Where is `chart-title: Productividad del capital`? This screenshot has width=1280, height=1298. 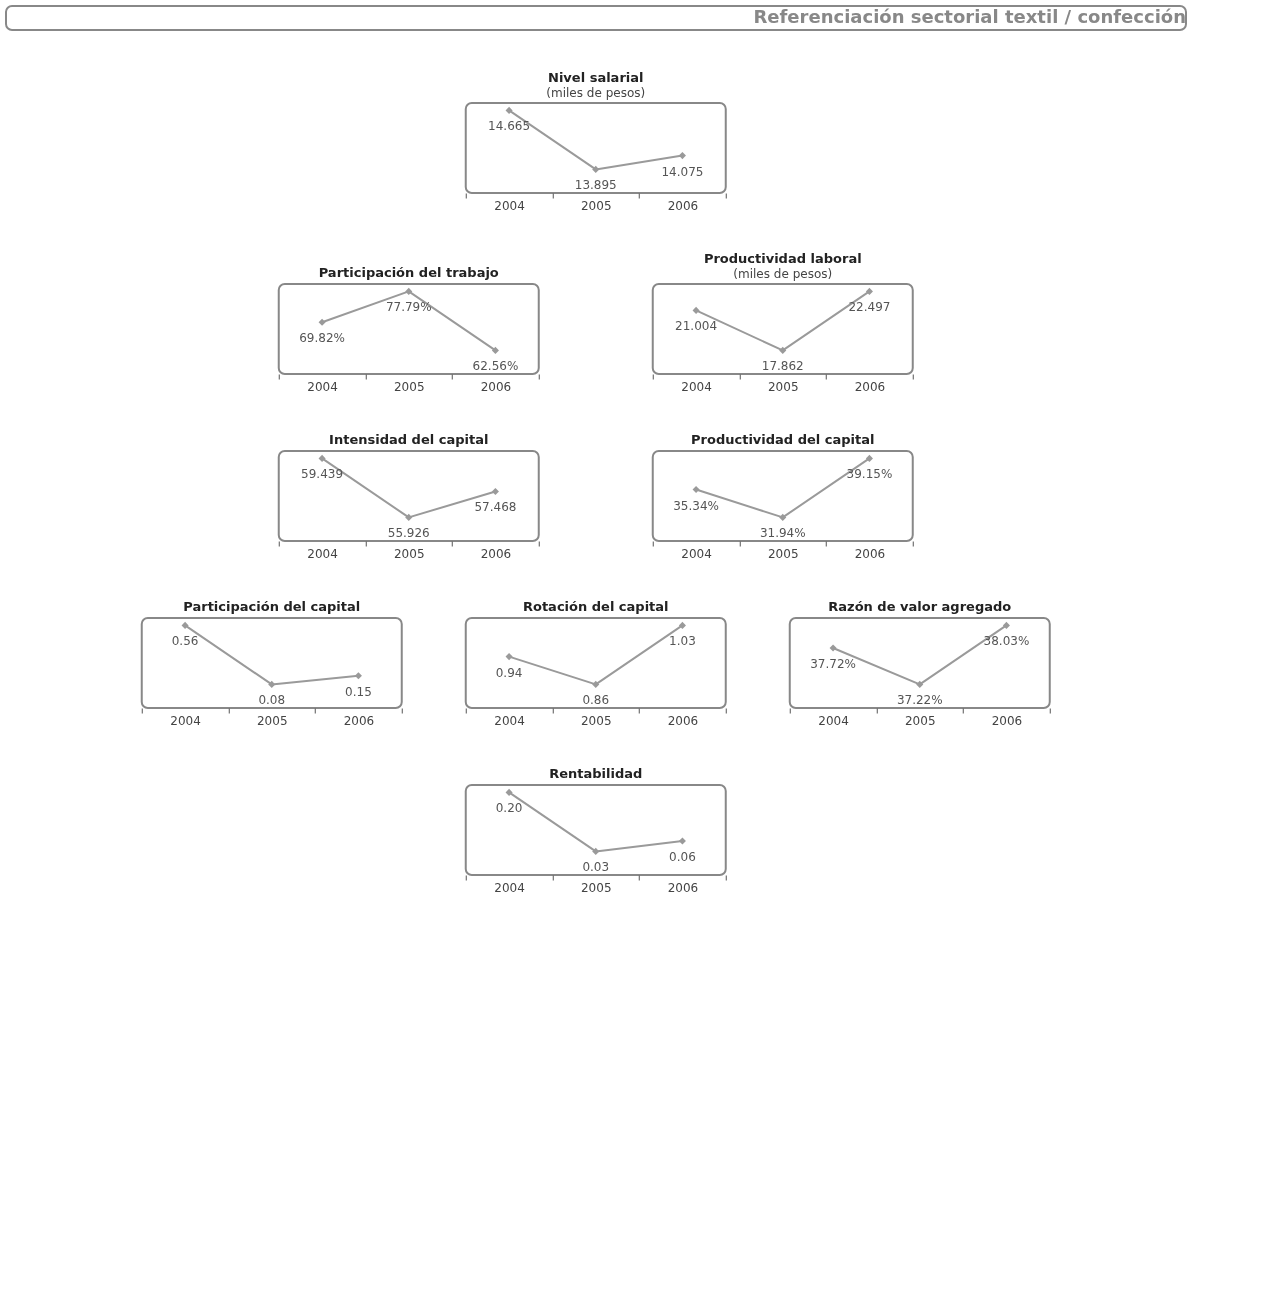 chart-title: Productividad del capital is located at coordinates (783, 439).